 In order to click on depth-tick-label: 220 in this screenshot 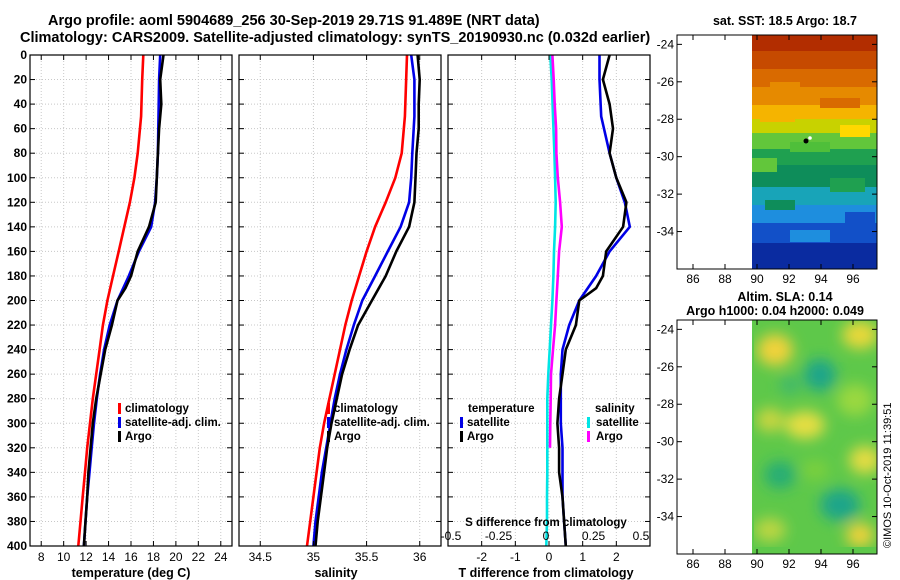, I will do `click(17, 325)`.